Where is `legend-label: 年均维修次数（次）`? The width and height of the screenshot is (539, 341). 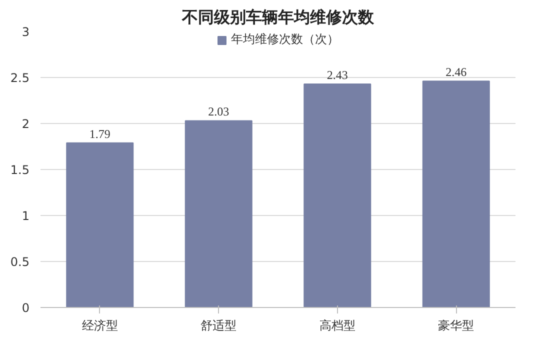
legend-label: 年均维修次数（次） is located at coordinates (285, 39).